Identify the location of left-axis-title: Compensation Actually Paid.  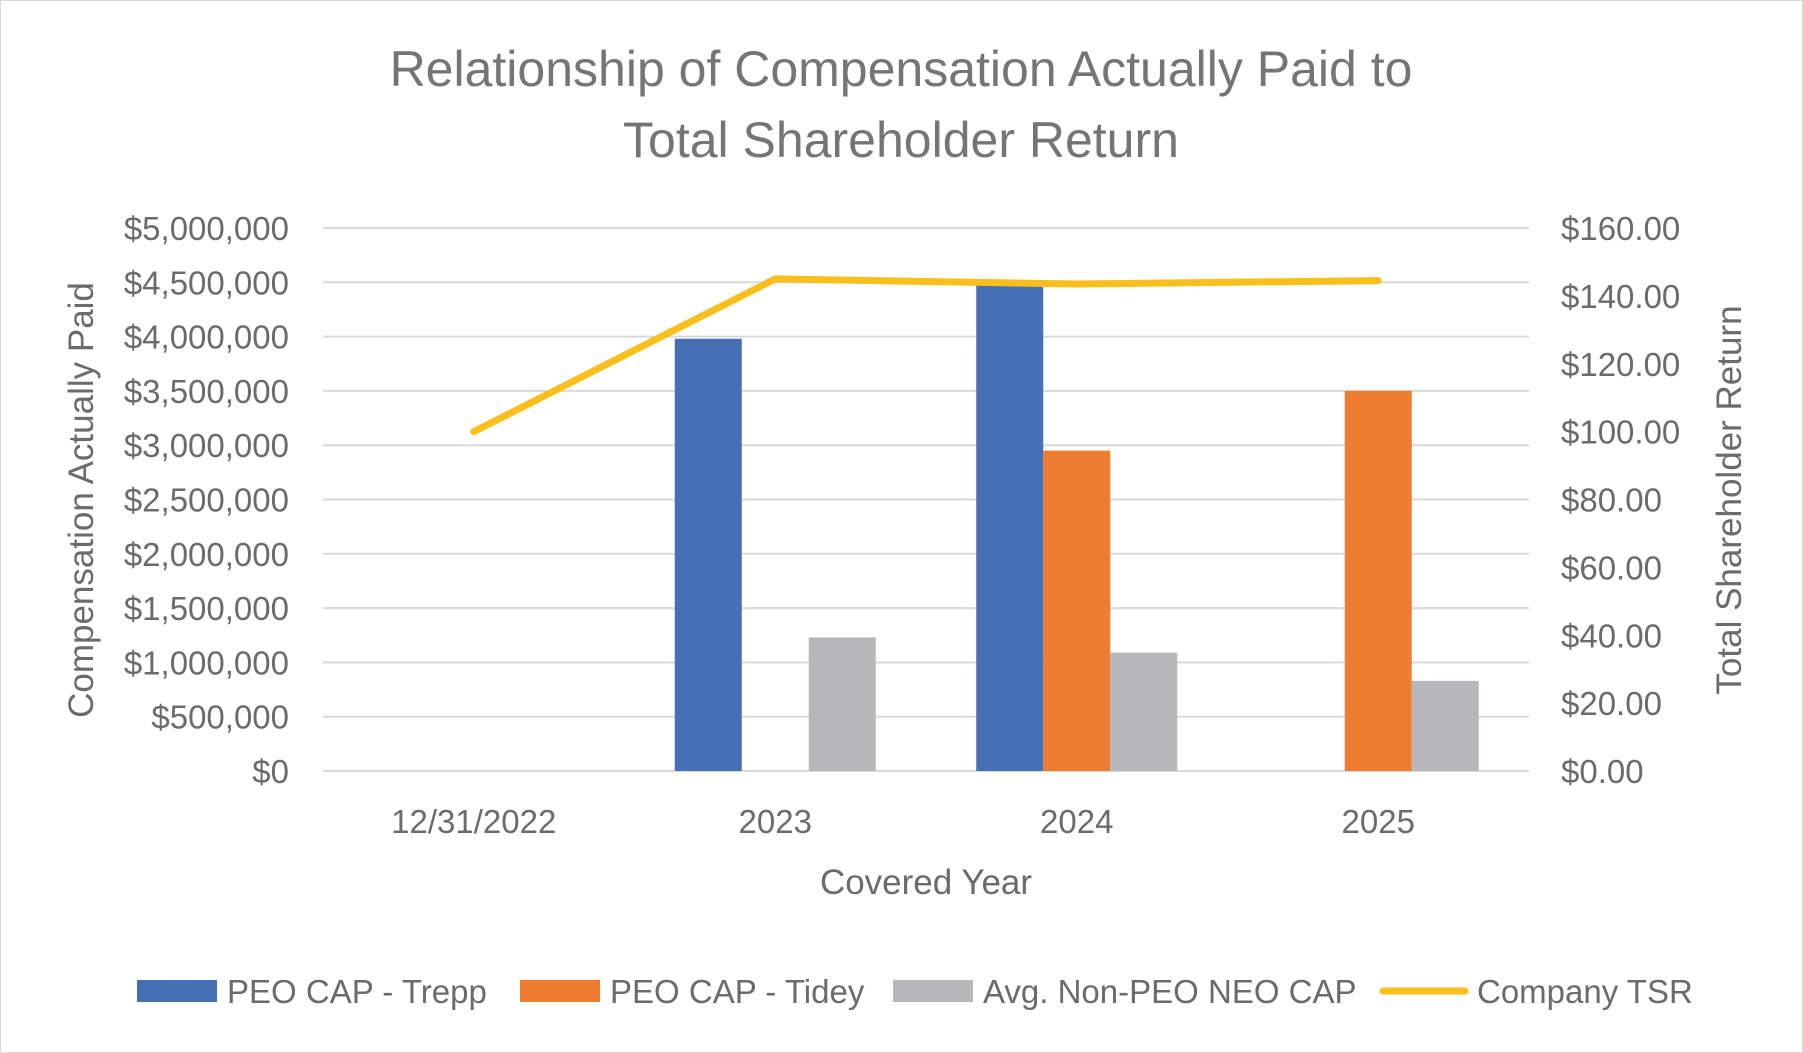
(81, 500).